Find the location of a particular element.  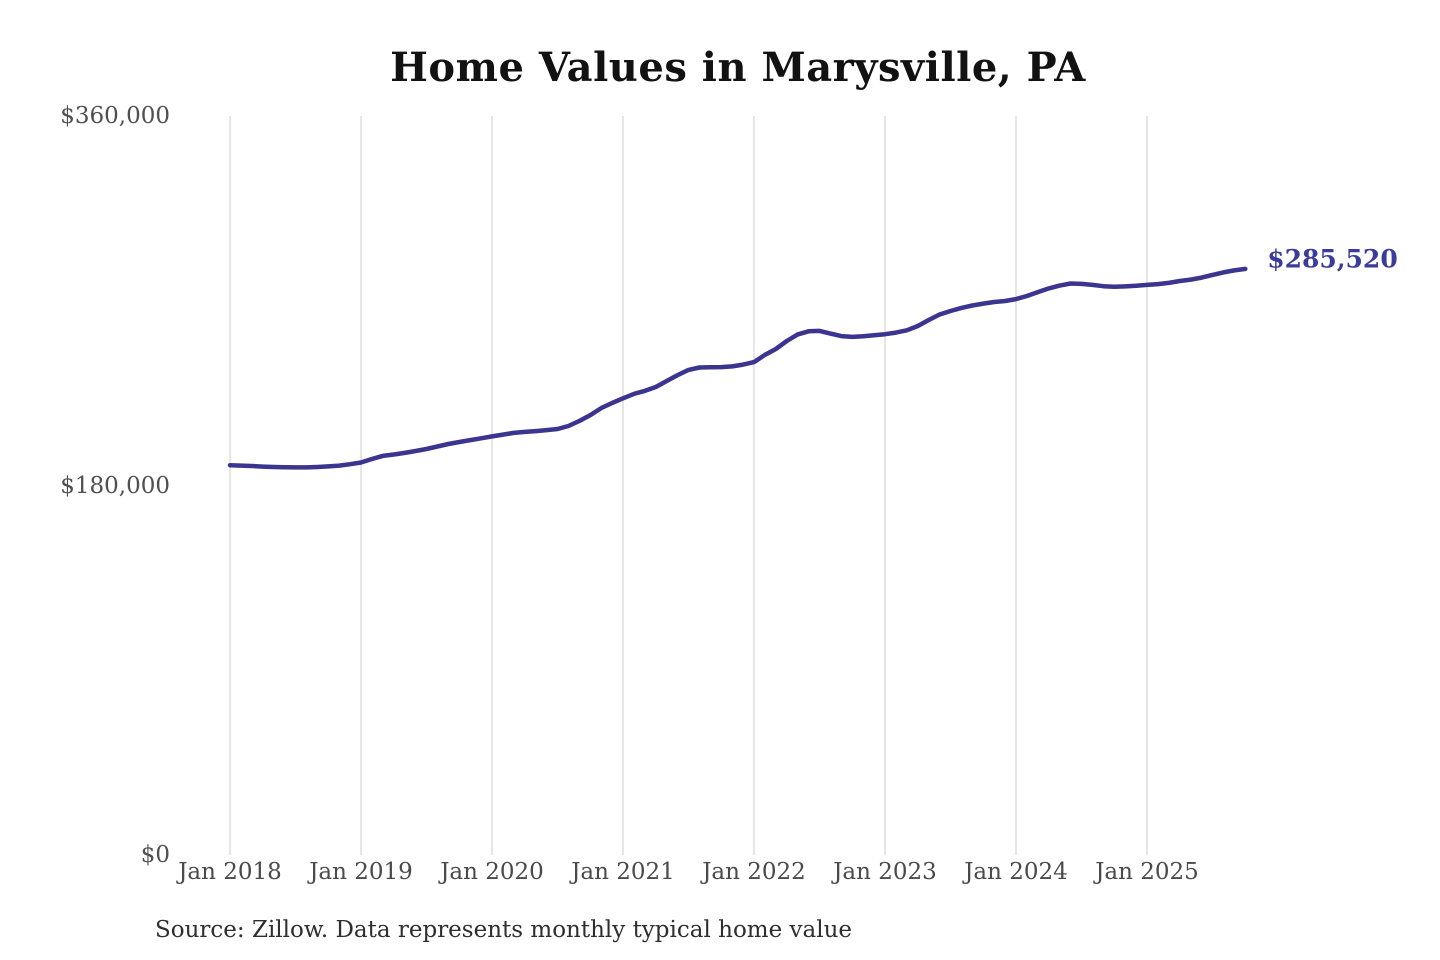

x-tick-label: Jan 2024 is located at coordinates (1016, 872).